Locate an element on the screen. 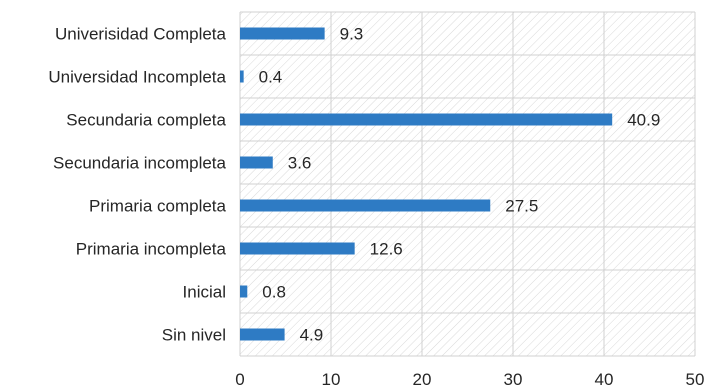  x-tick-labels: 0 10 20 30 40 50 is located at coordinates (469, 379).